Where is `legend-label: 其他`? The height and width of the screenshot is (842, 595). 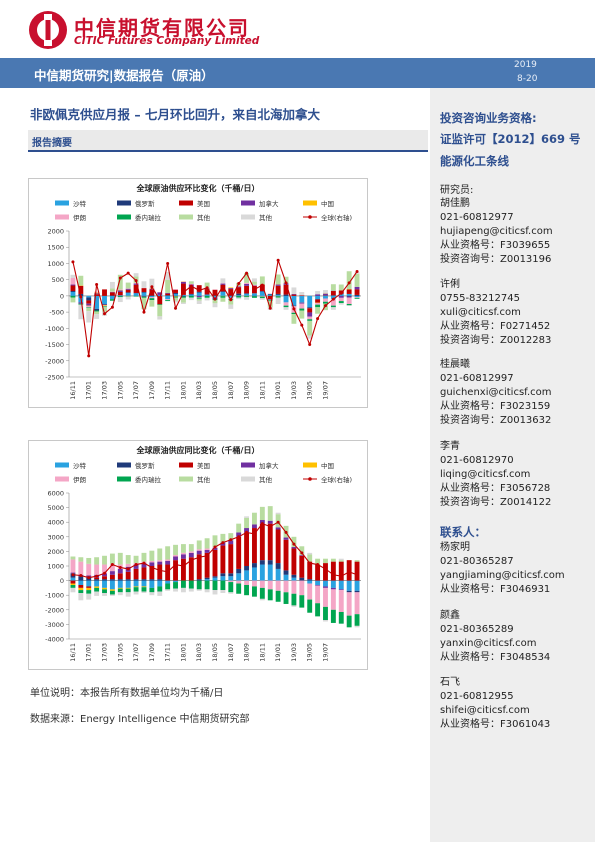
legend-label: 其他 is located at coordinates (266, 479).